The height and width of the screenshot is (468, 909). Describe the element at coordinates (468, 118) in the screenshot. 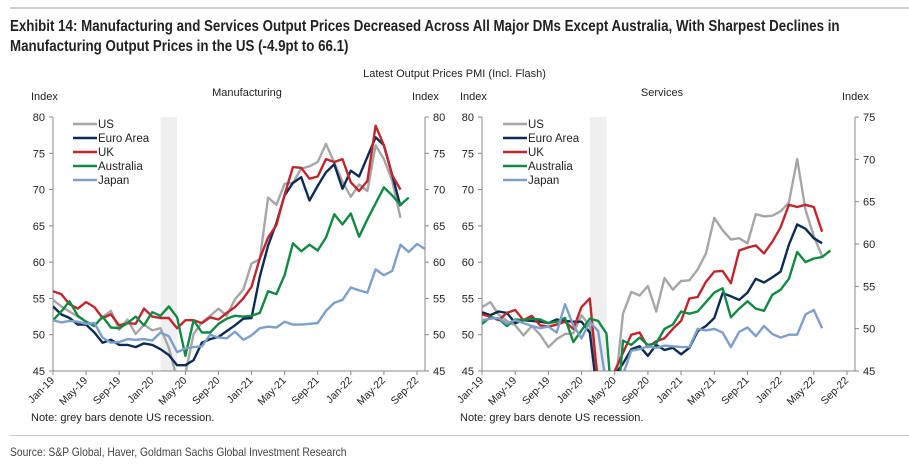

I see `svc-left-tick-label: 80` at that location.